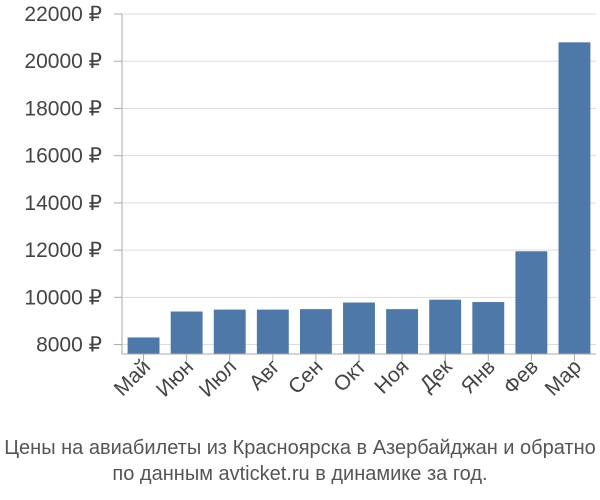 The height and width of the screenshot is (500, 600). What do you see at coordinates (63, 297) in the screenshot?
I see `y-tick-label: 10000 ₽` at bounding box center [63, 297].